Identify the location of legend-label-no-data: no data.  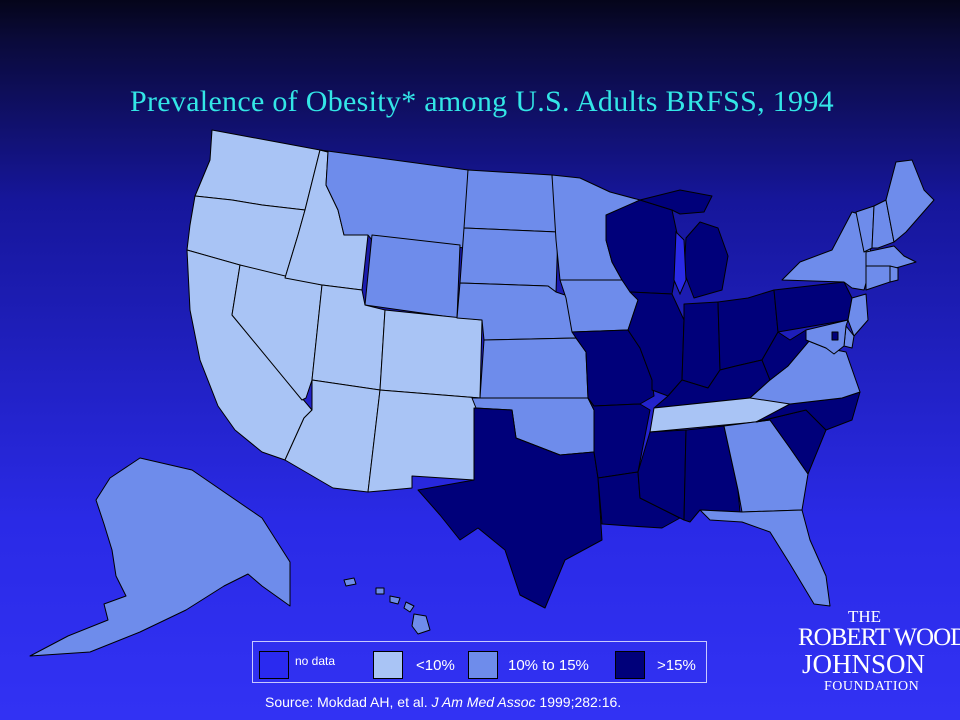
(315, 661).